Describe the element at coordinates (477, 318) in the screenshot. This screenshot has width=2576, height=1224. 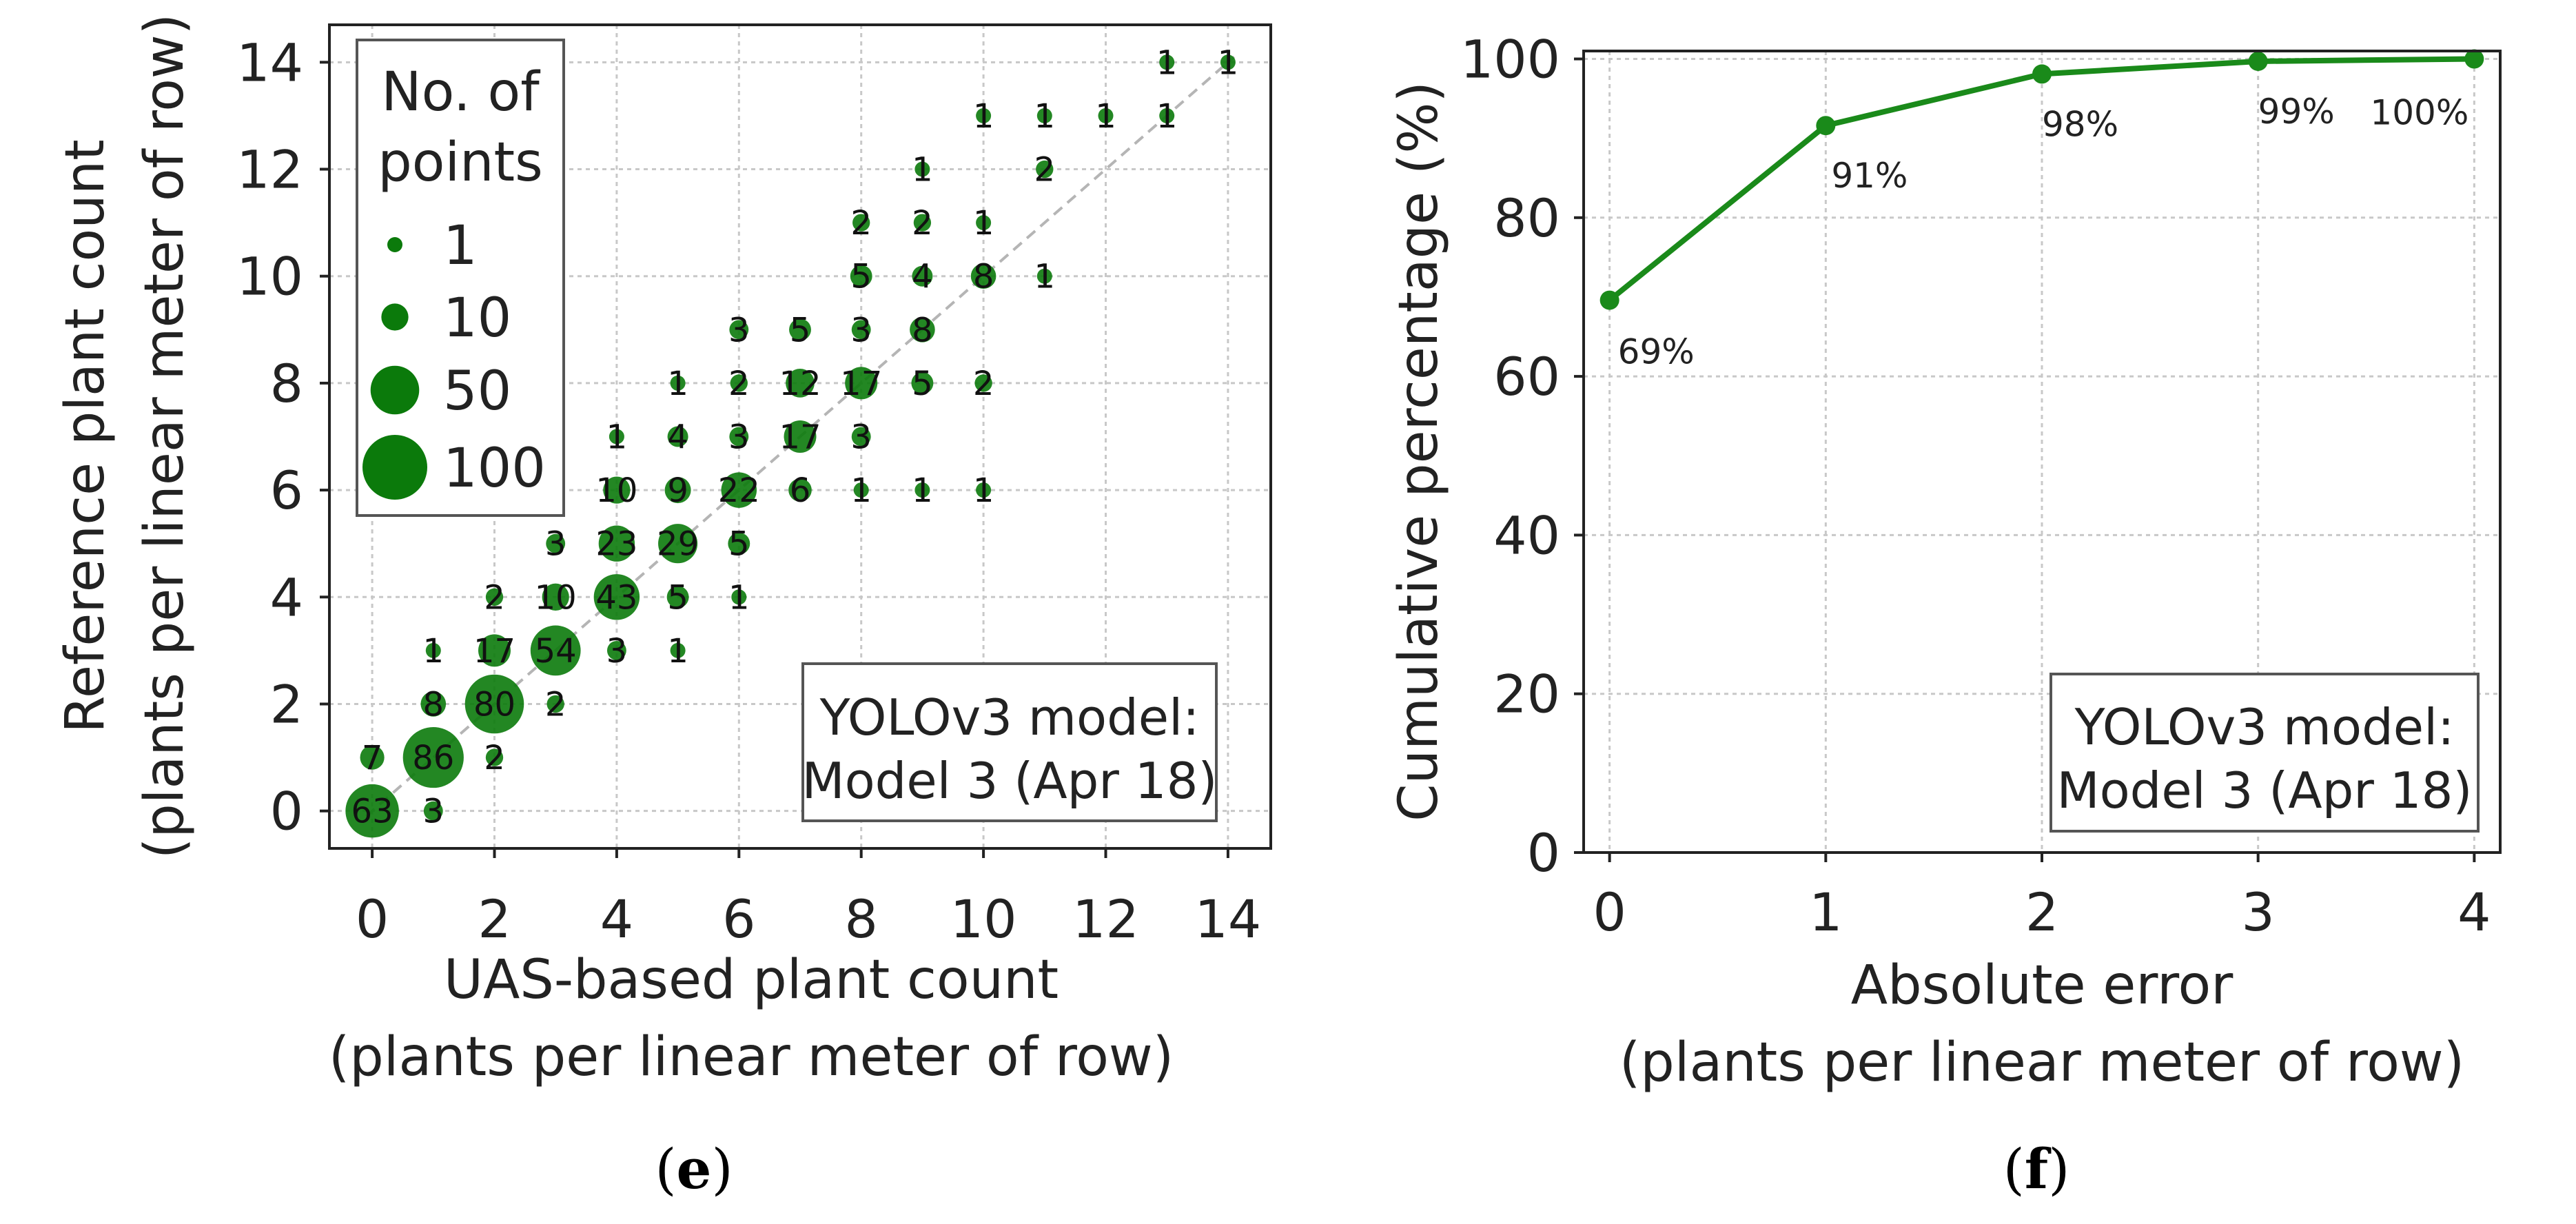
I see `e-legend-label-10: 10` at that location.